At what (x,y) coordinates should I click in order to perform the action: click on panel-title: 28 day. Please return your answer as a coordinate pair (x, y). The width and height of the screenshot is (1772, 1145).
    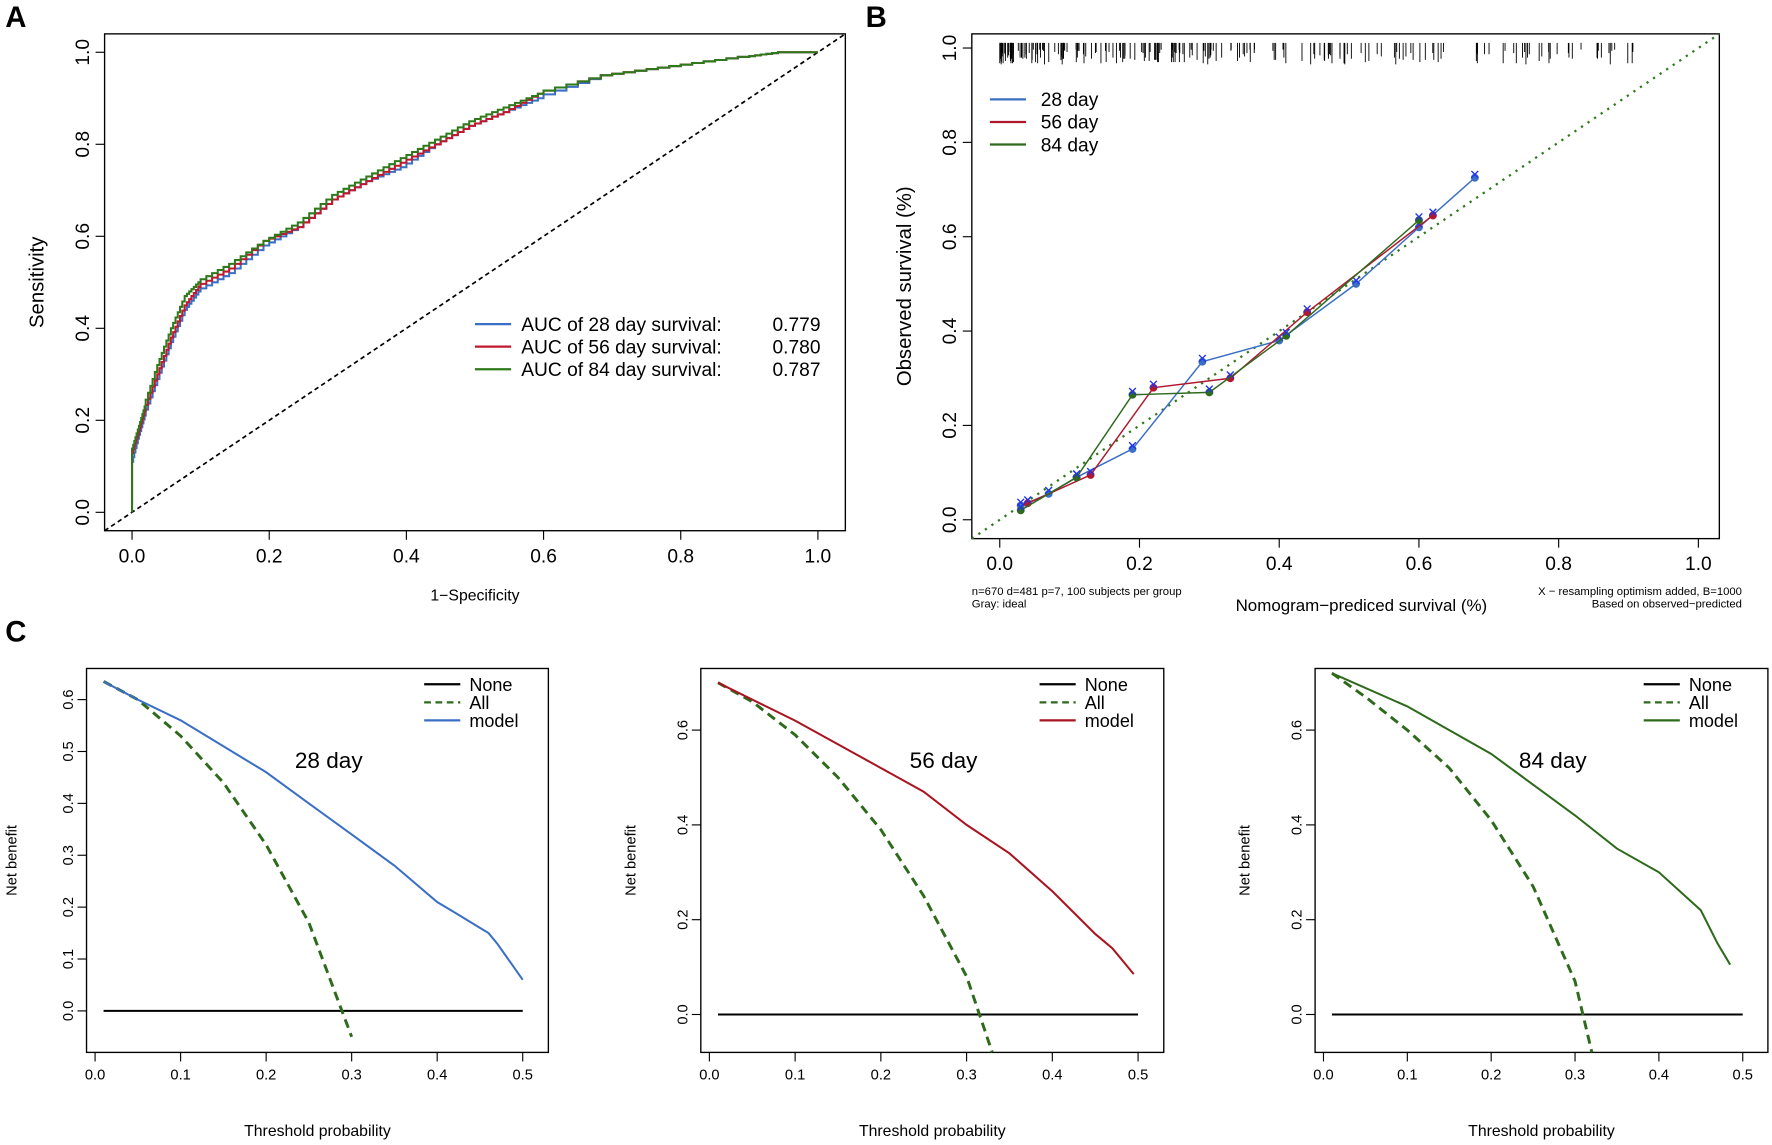
    Looking at the image, I should click on (329, 760).